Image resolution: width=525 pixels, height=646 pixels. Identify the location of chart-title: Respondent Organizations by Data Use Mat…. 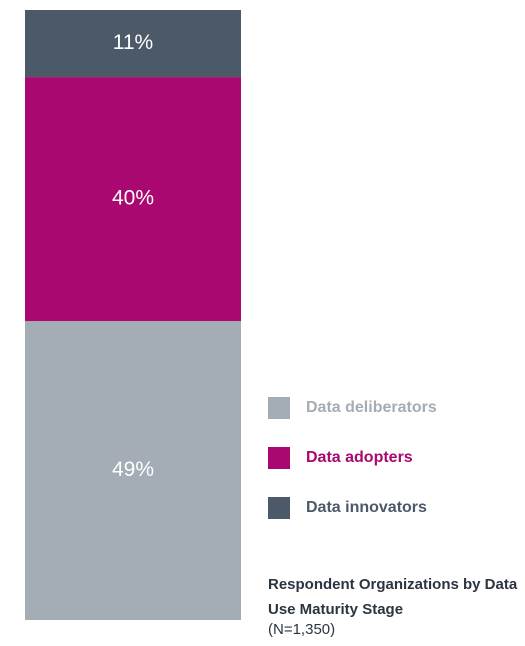
(393, 597).